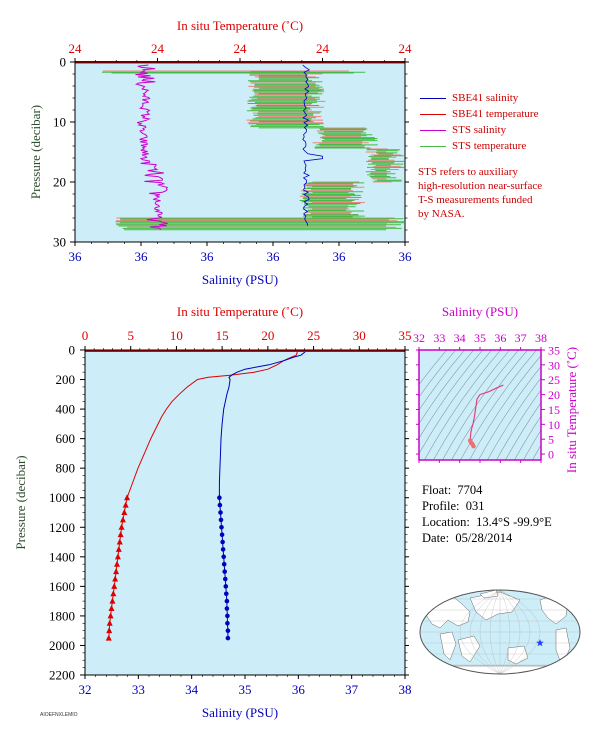  What do you see at coordinates (551, 455) in the screenshot?
I see `ts-right-tick-label: 0` at bounding box center [551, 455].